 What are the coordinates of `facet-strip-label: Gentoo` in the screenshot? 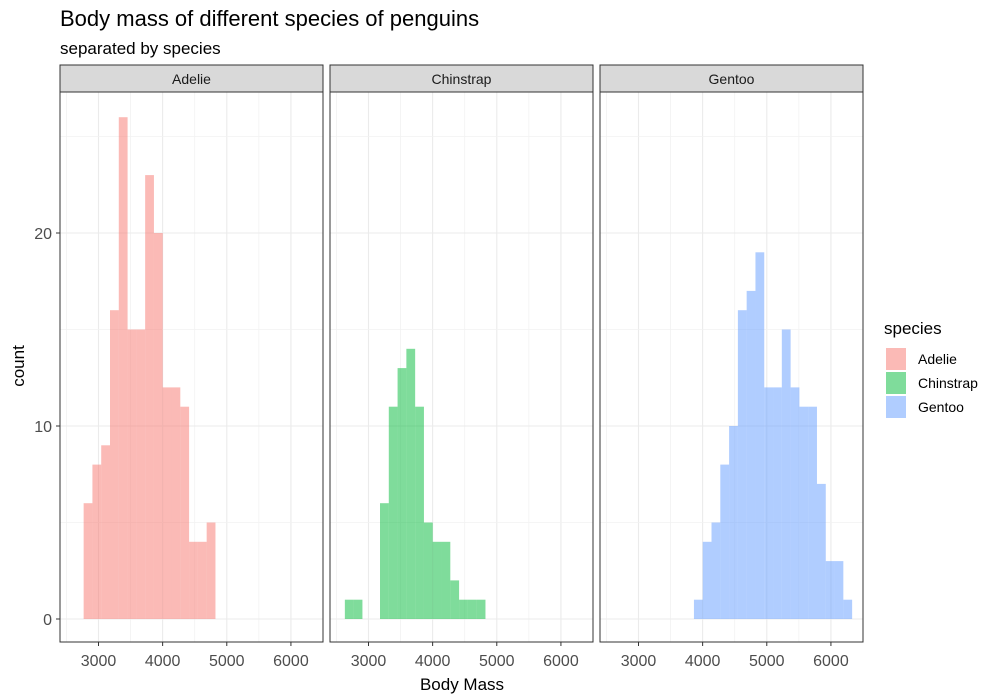 It's located at (732, 79).